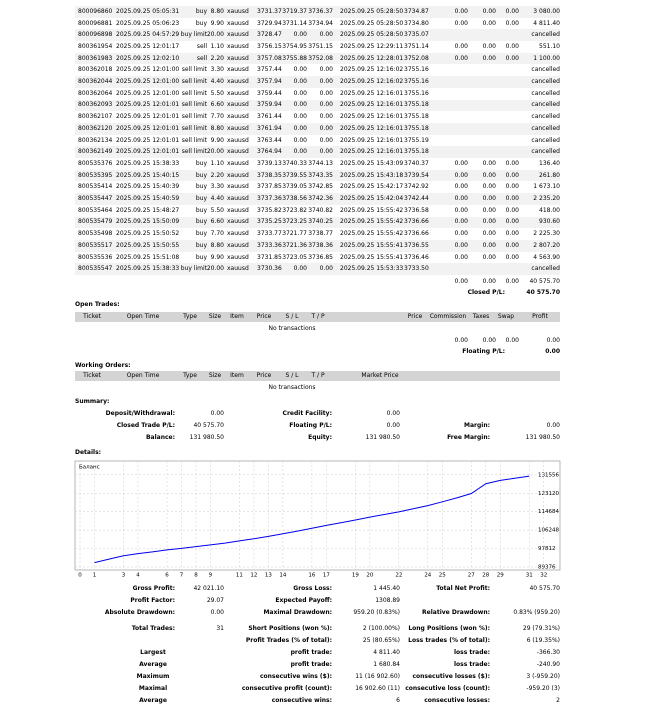 The width and height of the screenshot is (650, 712). What do you see at coordinates (182, 576) in the screenshot?
I see `x-tick-label: 7` at bounding box center [182, 576].